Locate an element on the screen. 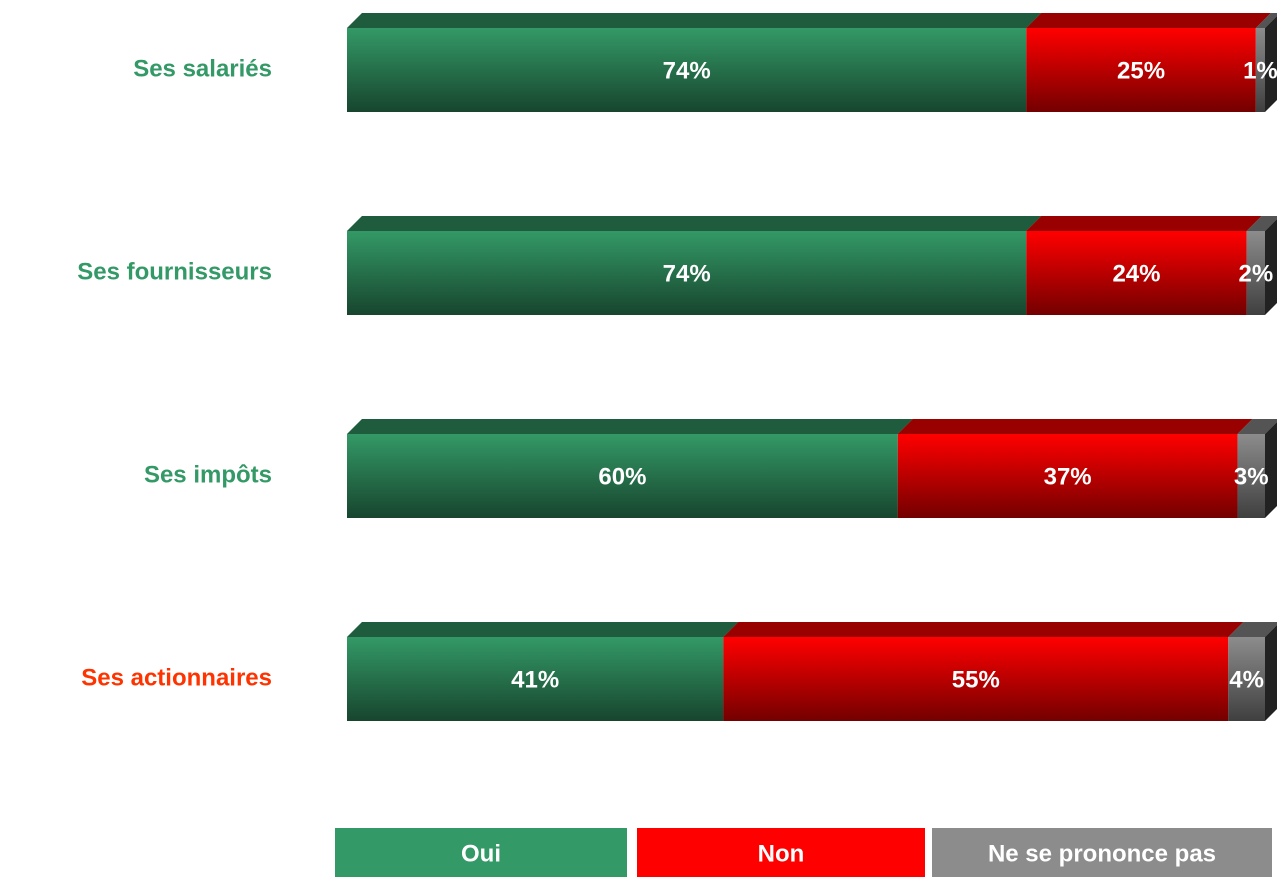  value-label: 24% is located at coordinates (1136, 273).